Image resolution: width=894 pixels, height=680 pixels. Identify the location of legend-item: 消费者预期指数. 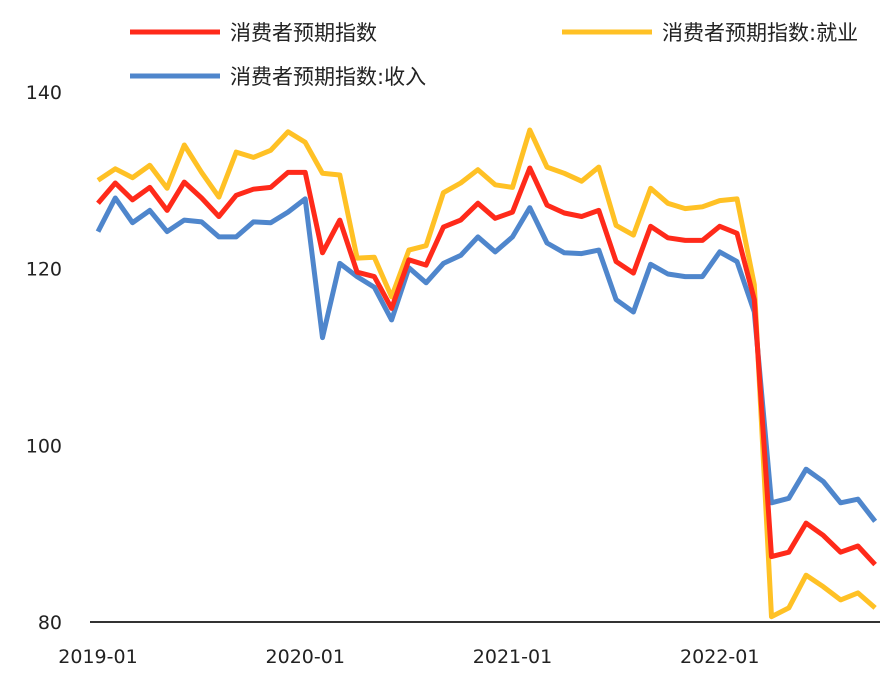
(253, 33).